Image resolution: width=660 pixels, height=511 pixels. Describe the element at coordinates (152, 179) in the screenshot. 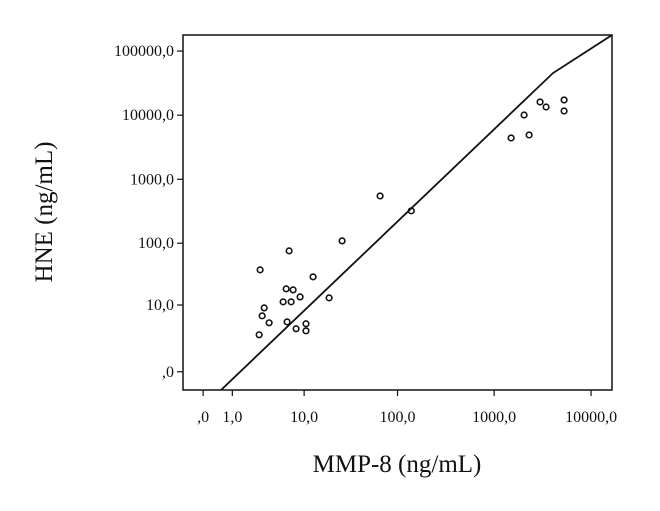

I see `y-tick-label: 1000,0` at that location.